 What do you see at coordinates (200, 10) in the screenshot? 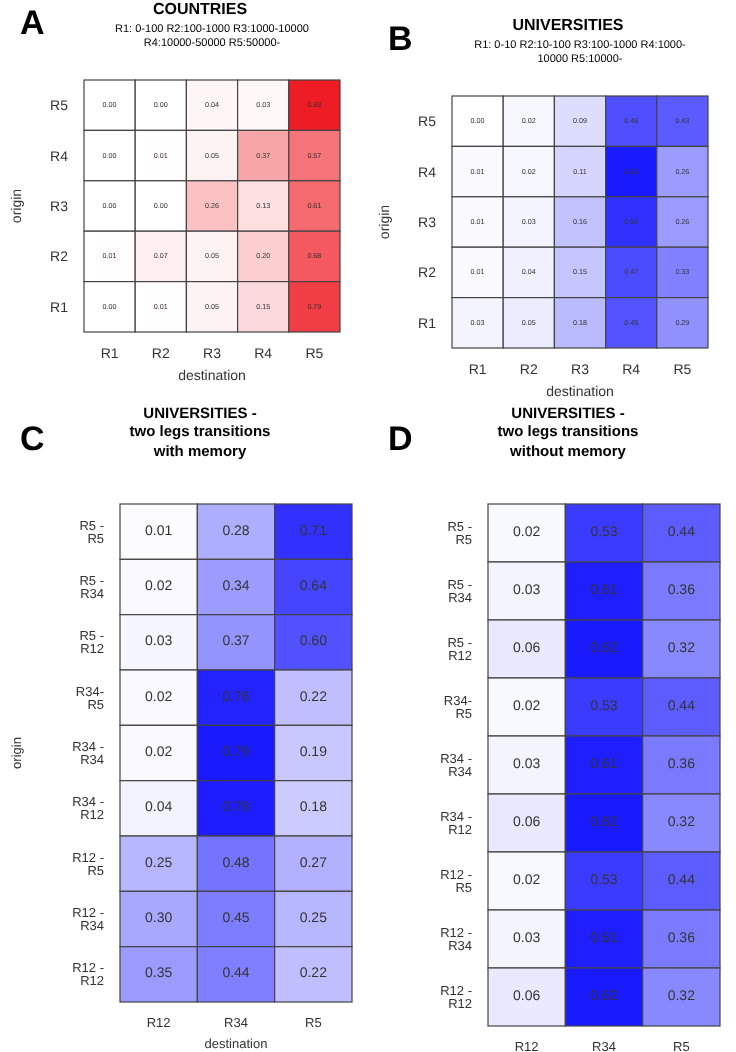
I see `chart-title: COUNTRIES` at bounding box center [200, 10].